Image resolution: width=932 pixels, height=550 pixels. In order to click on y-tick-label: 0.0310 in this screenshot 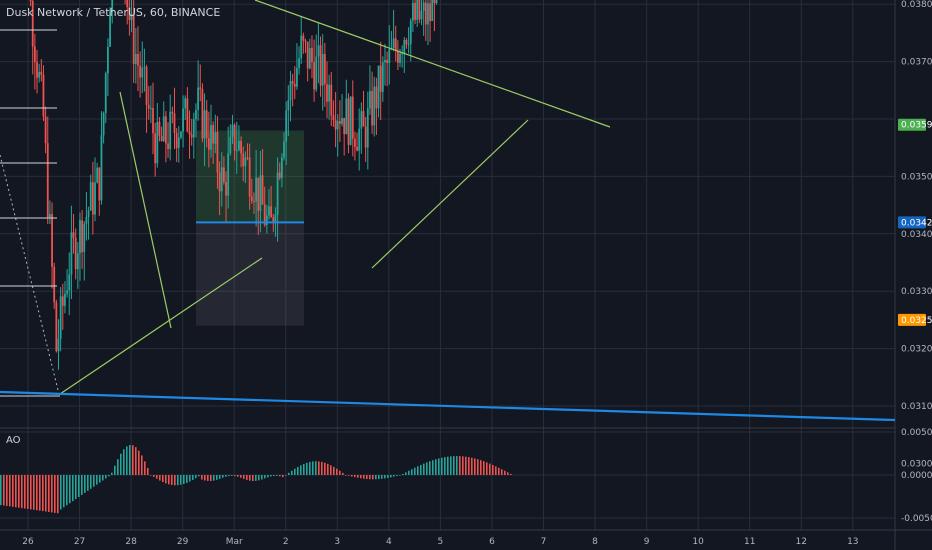, I will do `click(916, 407)`.